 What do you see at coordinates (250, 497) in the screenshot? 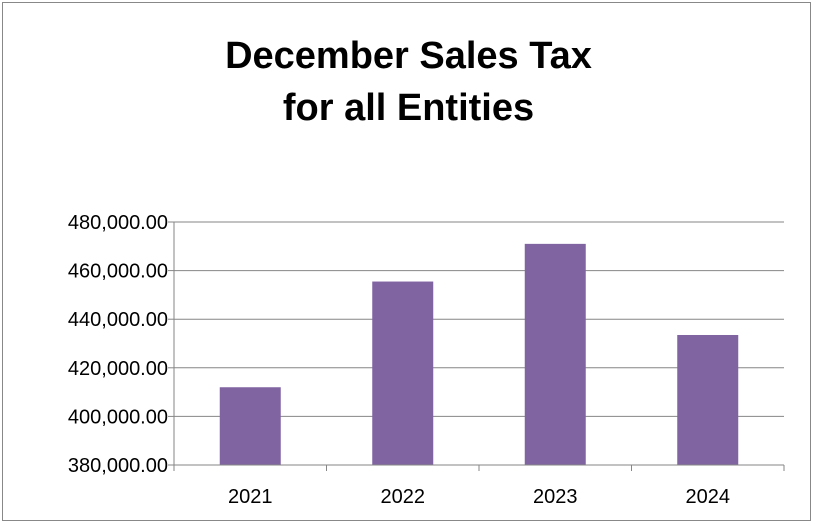
I see `x-tick-label: 2021` at bounding box center [250, 497].